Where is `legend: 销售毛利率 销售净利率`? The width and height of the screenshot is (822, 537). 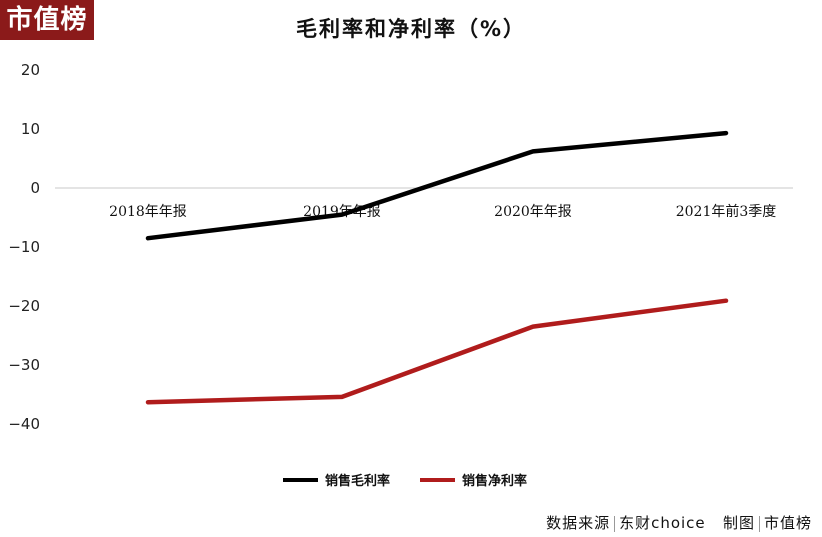 legend: 销售毛利率 销售净利率 is located at coordinates (405, 481).